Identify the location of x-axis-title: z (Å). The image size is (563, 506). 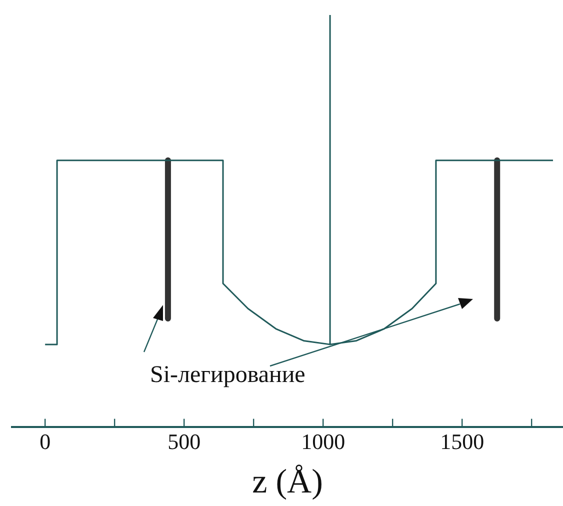
(287, 482).